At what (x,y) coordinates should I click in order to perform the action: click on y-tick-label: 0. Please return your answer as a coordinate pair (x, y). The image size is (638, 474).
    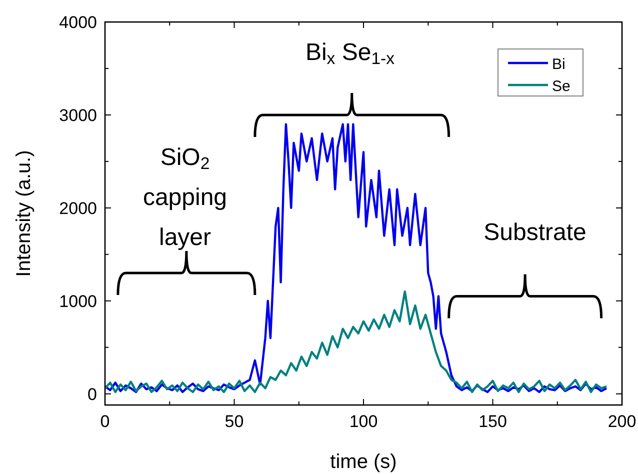
    Looking at the image, I should click on (92, 394).